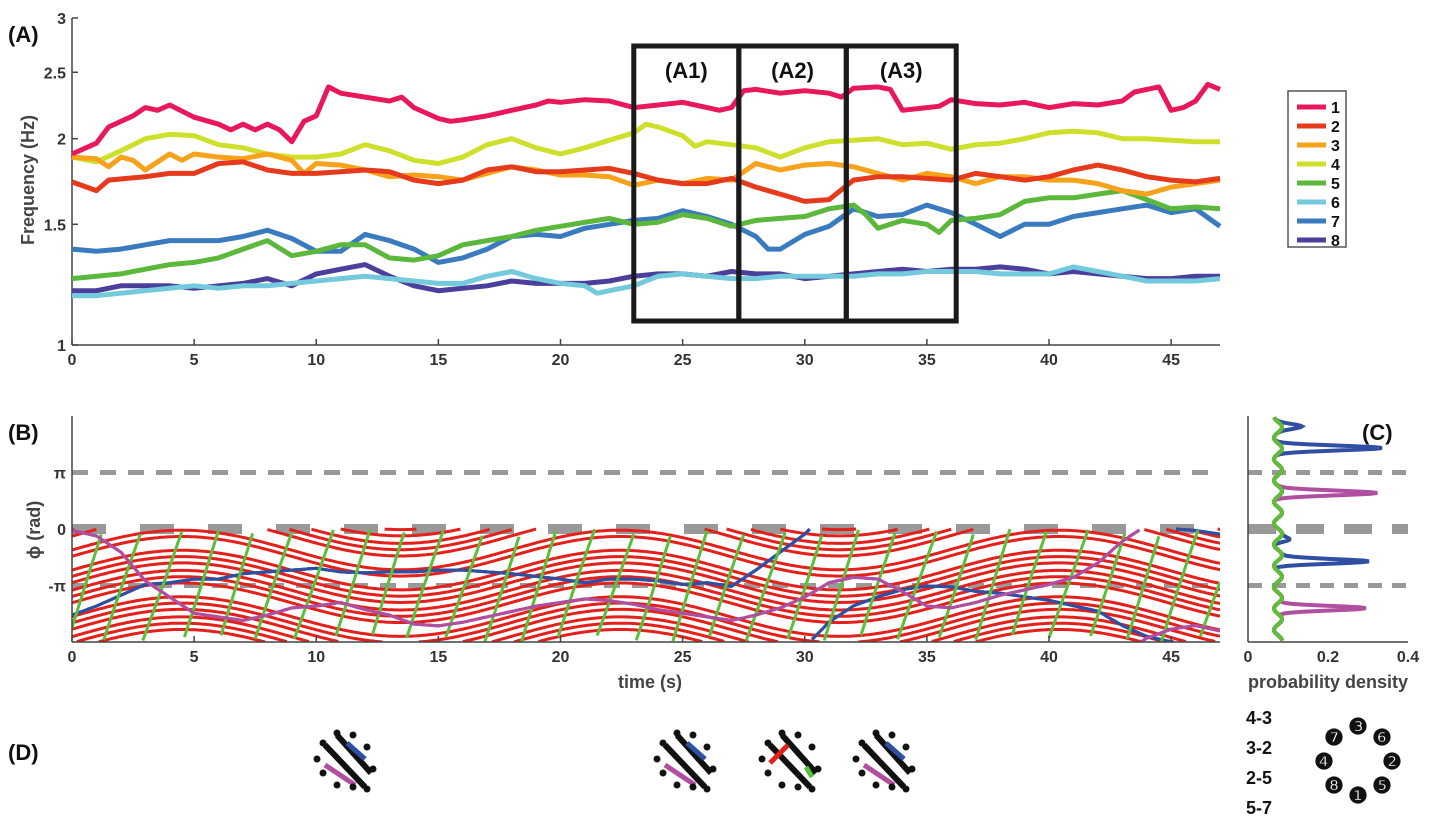 The image size is (1440, 821). What do you see at coordinates (1335, 165) in the screenshot?
I see `legend-label-4: 4` at bounding box center [1335, 165].